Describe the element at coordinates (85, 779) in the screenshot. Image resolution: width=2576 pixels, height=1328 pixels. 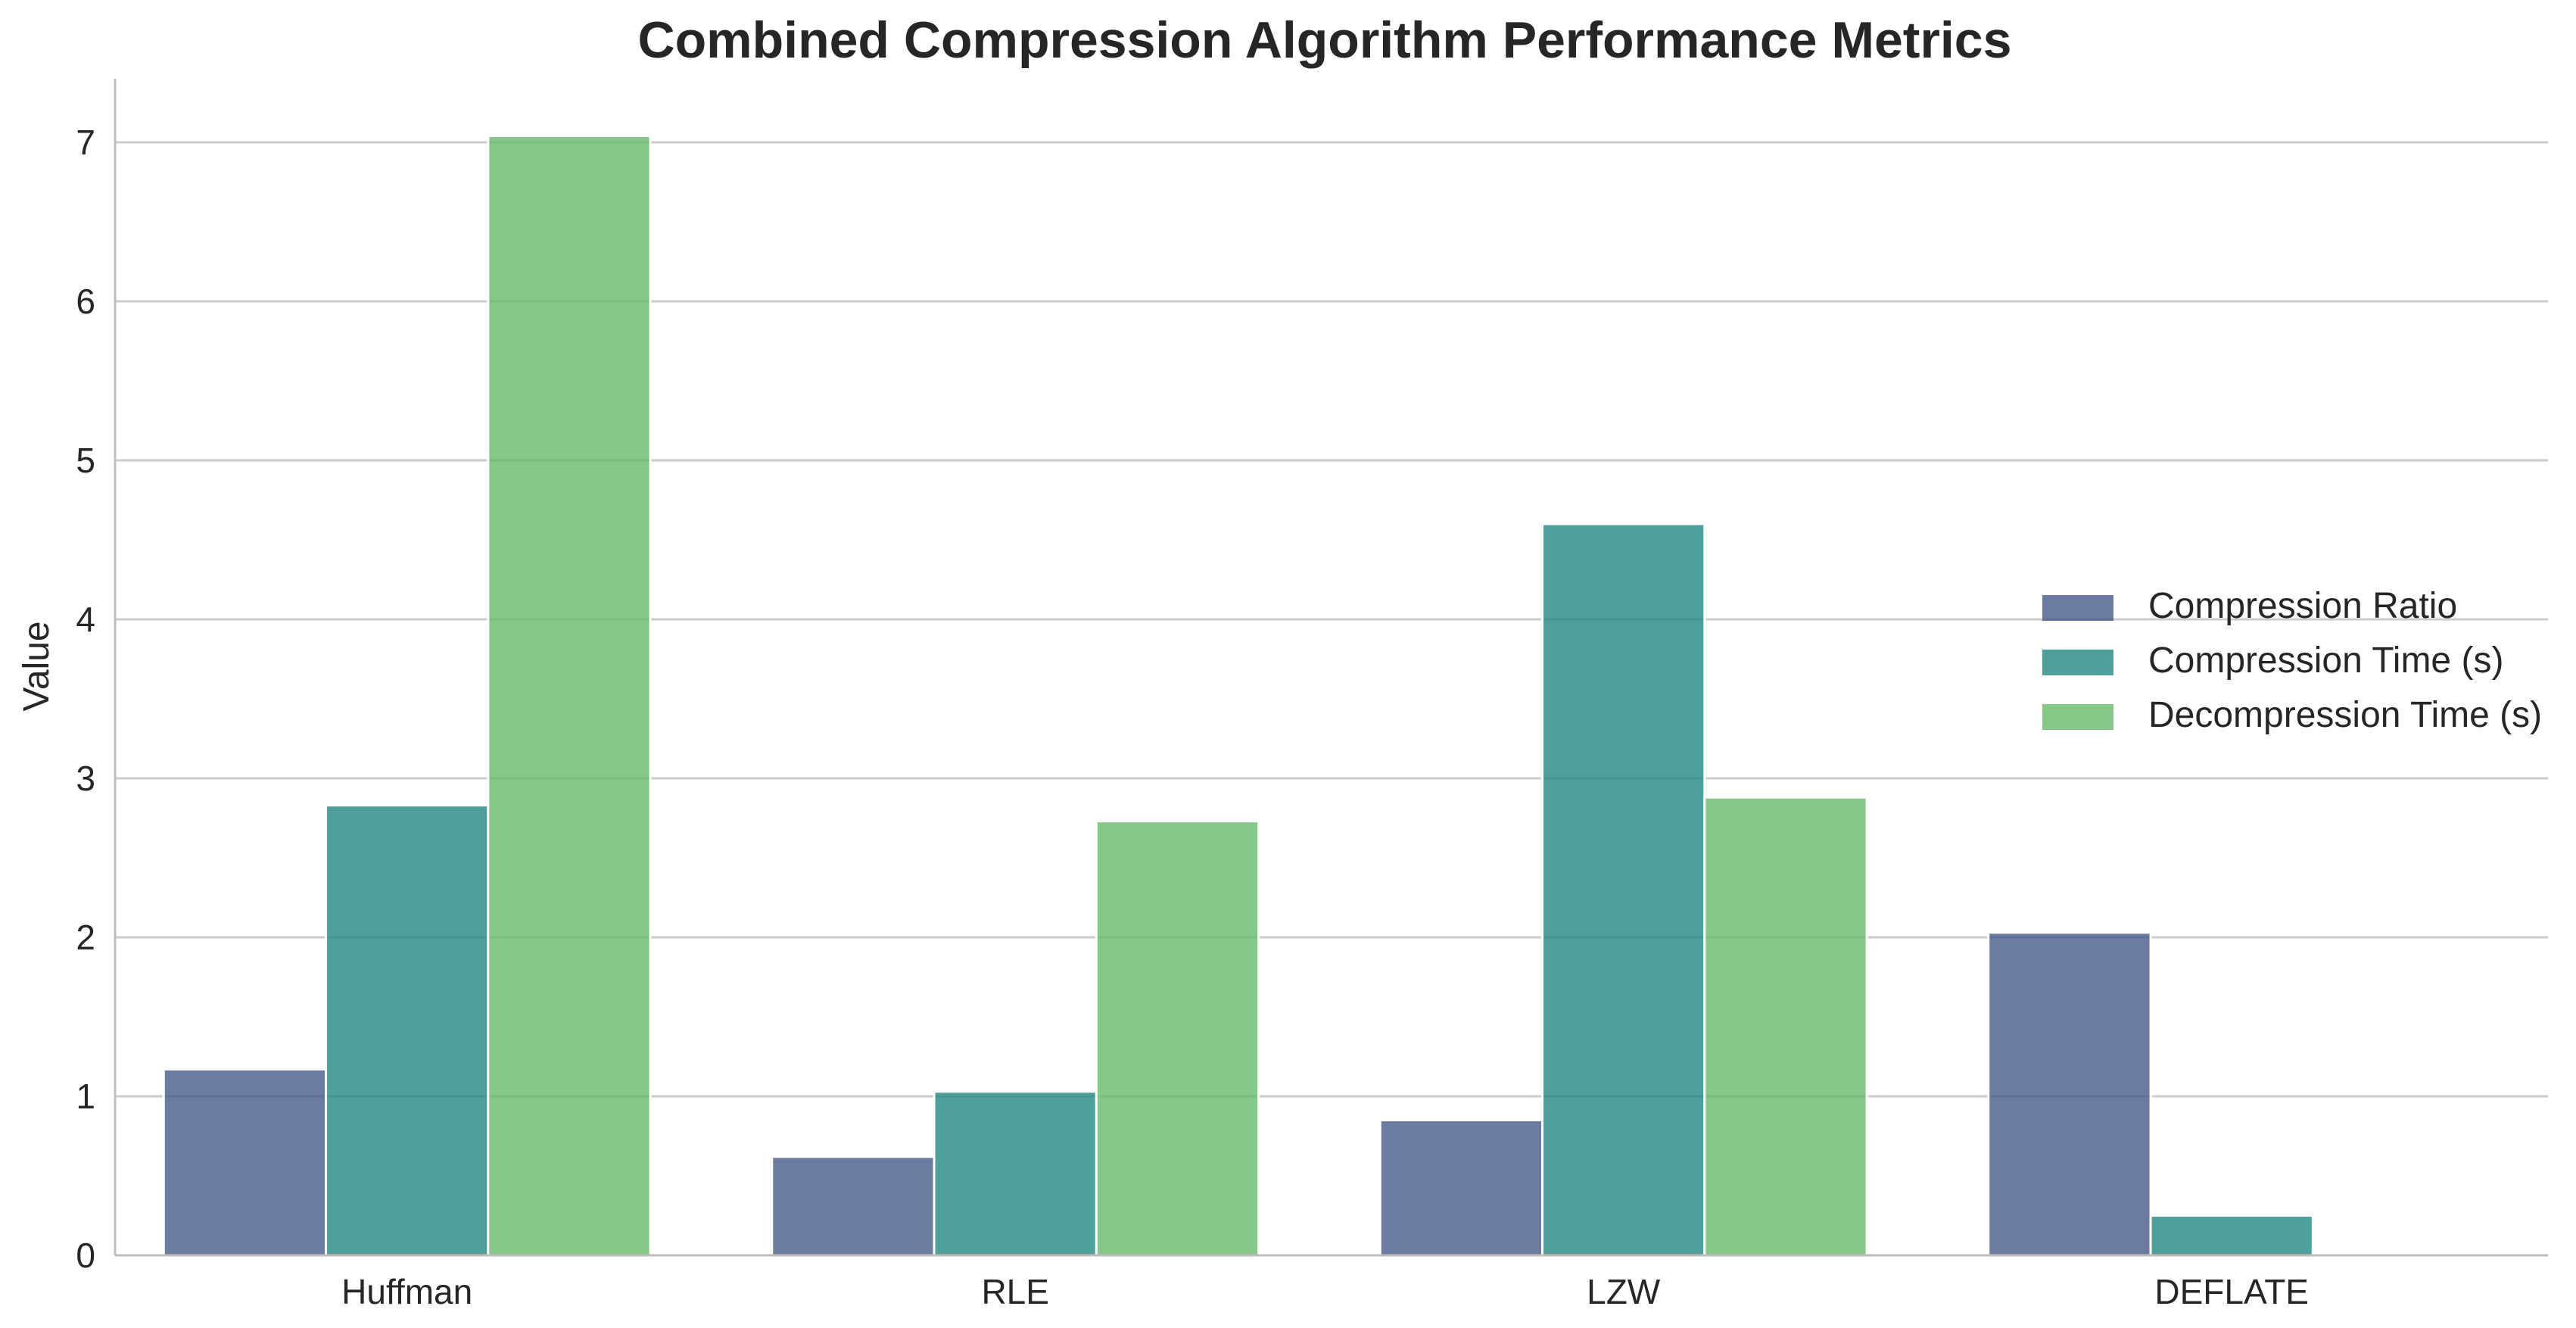
I see `y-tick-label: 3` at that location.